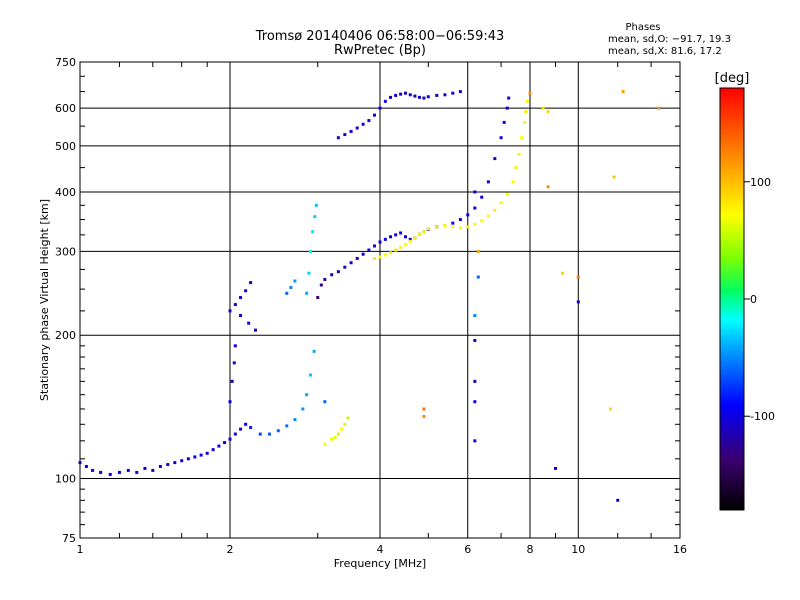  I want to click on y-tick-label: 400, so click(65, 192).